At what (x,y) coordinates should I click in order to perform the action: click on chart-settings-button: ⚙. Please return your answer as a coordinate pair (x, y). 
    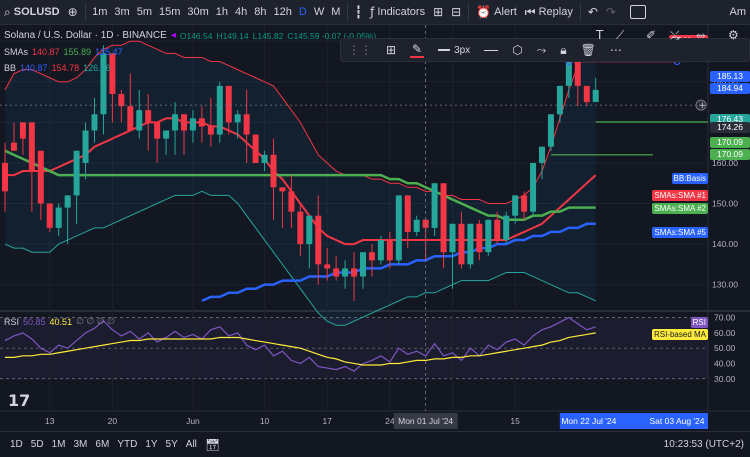
    Looking at the image, I should click on (733, 35).